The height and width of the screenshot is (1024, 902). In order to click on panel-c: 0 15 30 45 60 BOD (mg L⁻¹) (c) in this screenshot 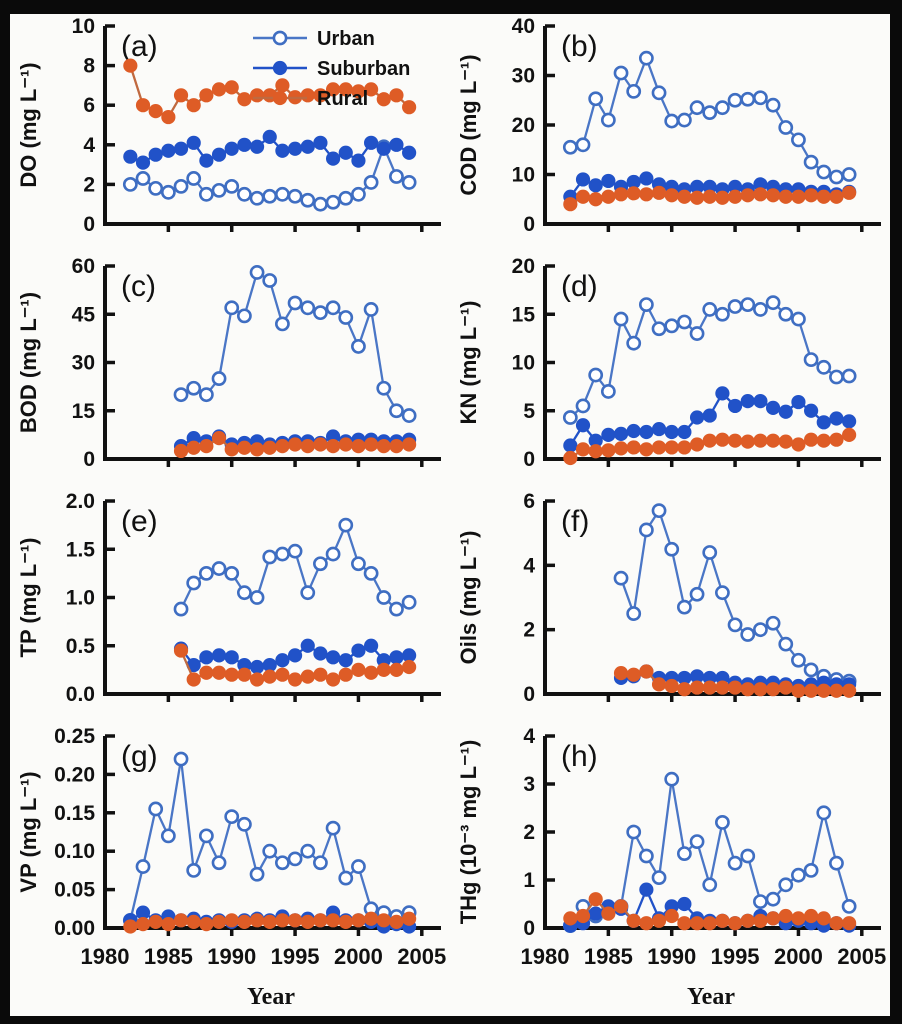, I will do `click(230, 371)`.